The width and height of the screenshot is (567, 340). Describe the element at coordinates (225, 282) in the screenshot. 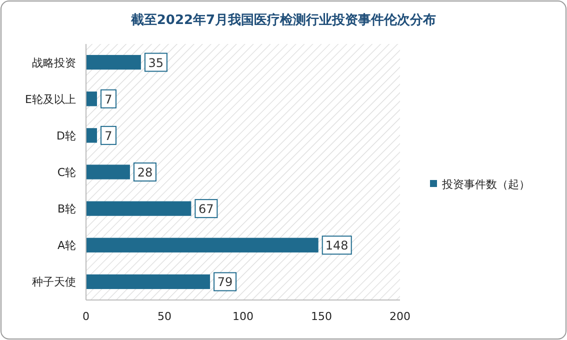

I see `data-label: 79` at that location.